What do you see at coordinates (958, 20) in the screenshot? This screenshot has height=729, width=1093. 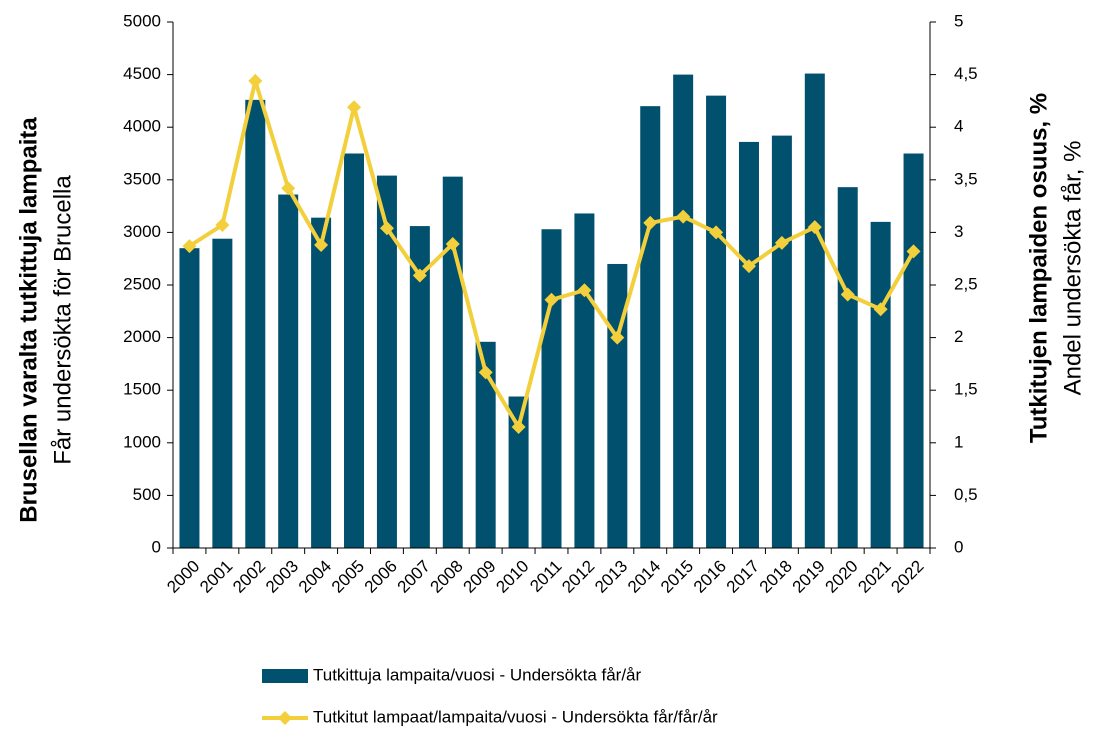 I see `y2-tick-label: 5` at bounding box center [958, 20].